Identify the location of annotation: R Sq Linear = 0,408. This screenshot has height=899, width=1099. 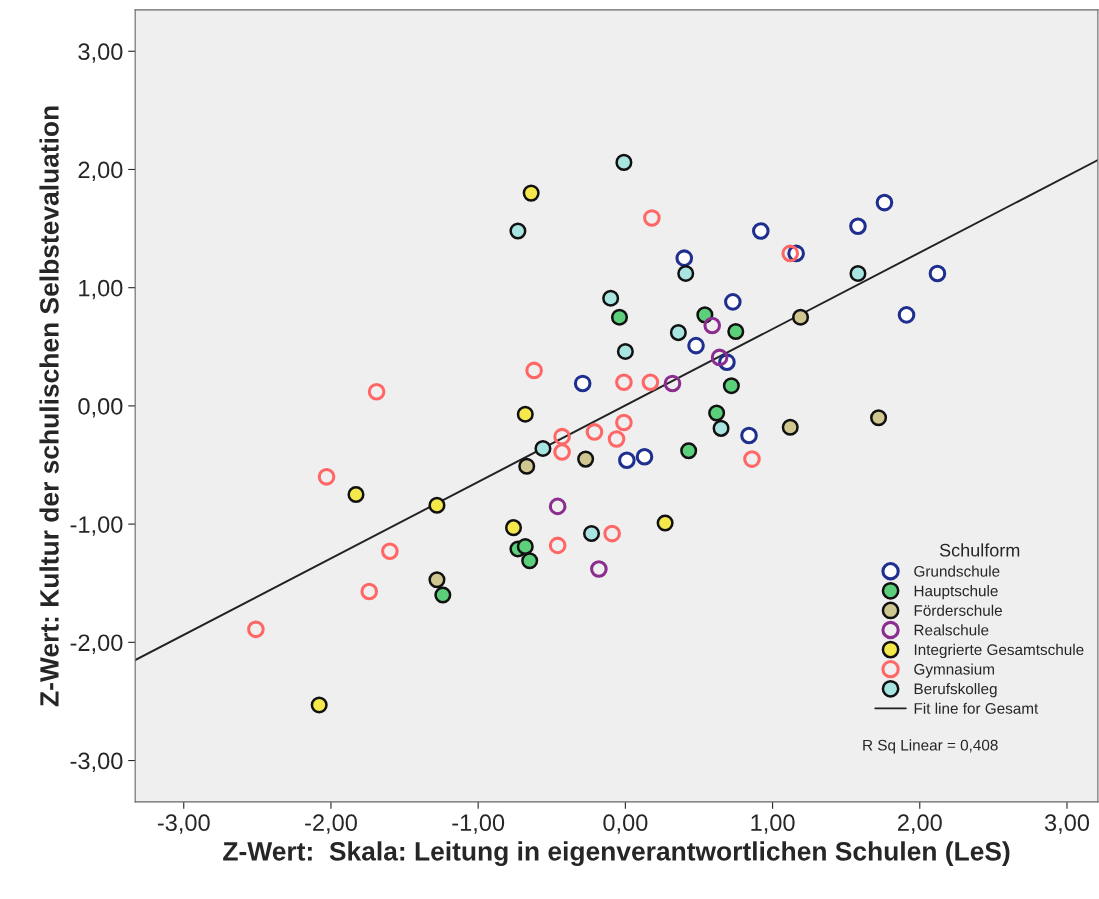
(930, 746).